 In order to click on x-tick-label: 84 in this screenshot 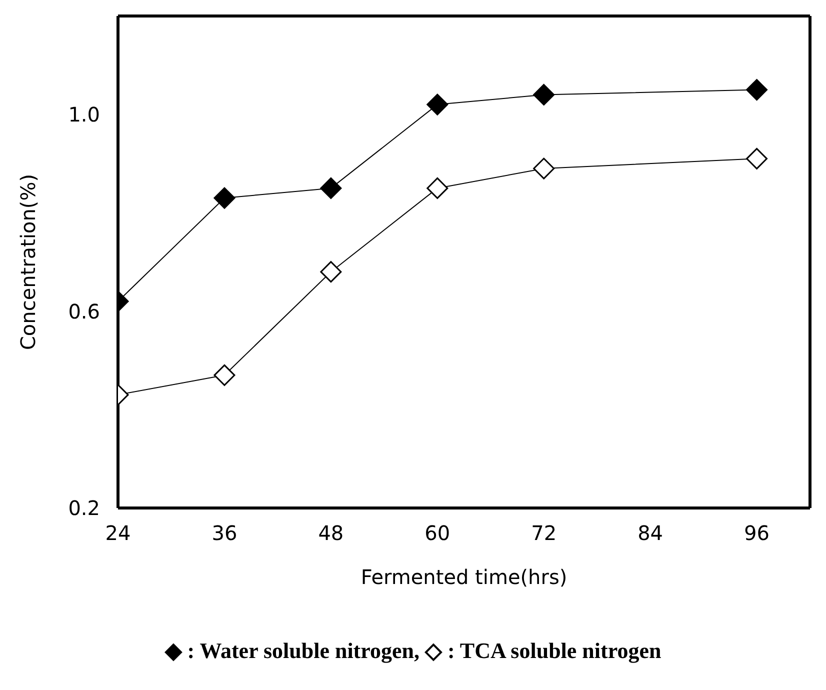, I will do `click(651, 533)`.